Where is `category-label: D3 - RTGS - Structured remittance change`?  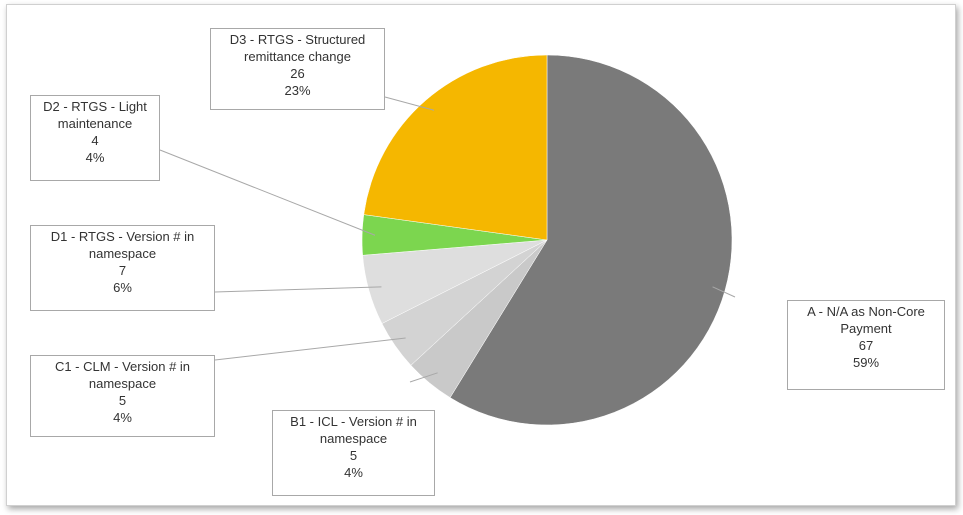 category-label: D3 - RTGS - Structured remittance change is located at coordinates (297, 48).